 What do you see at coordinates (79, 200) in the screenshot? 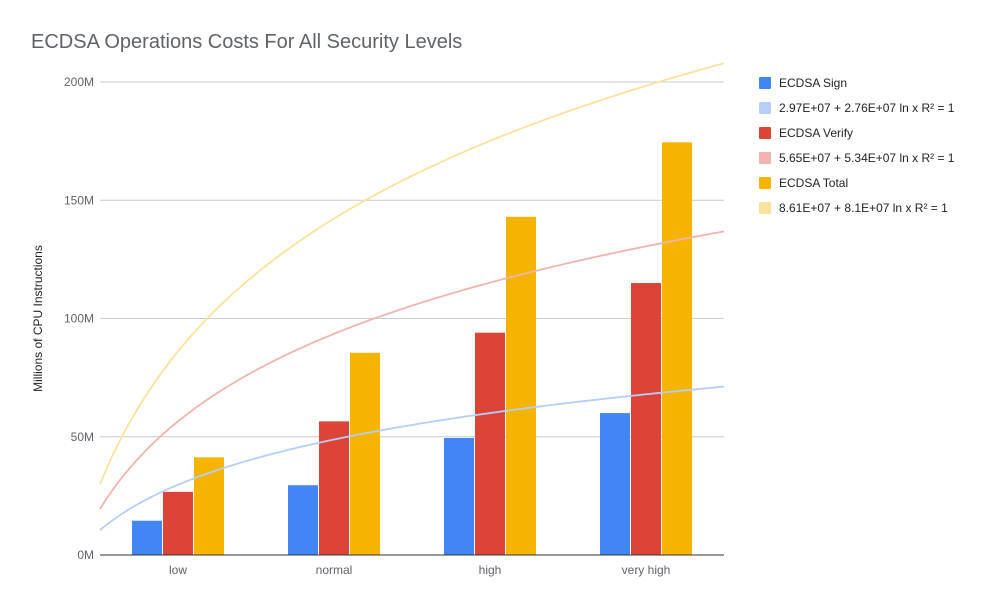
I see `y-tick-label: 150M` at bounding box center [79, 200].